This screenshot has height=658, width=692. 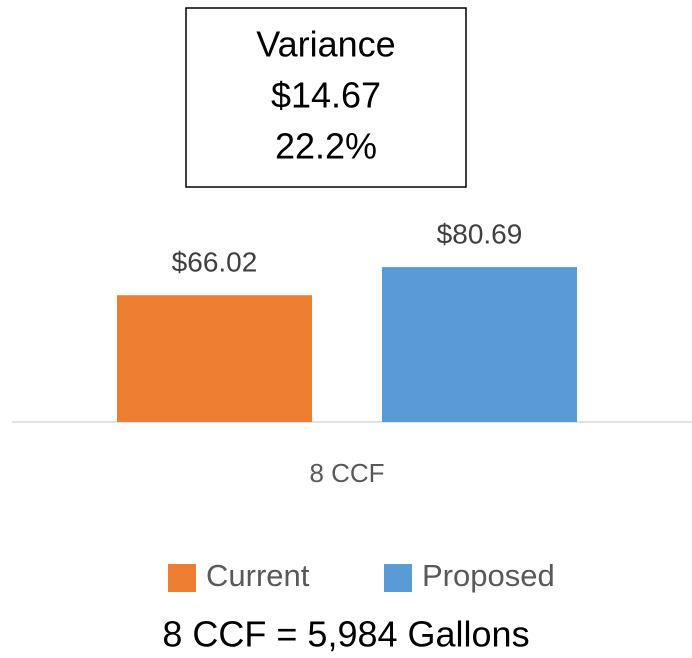 What do you see at coordinates (215, 262) in the screenshot?
I see `value-label: $66.02` at bounding box center [215, 262].